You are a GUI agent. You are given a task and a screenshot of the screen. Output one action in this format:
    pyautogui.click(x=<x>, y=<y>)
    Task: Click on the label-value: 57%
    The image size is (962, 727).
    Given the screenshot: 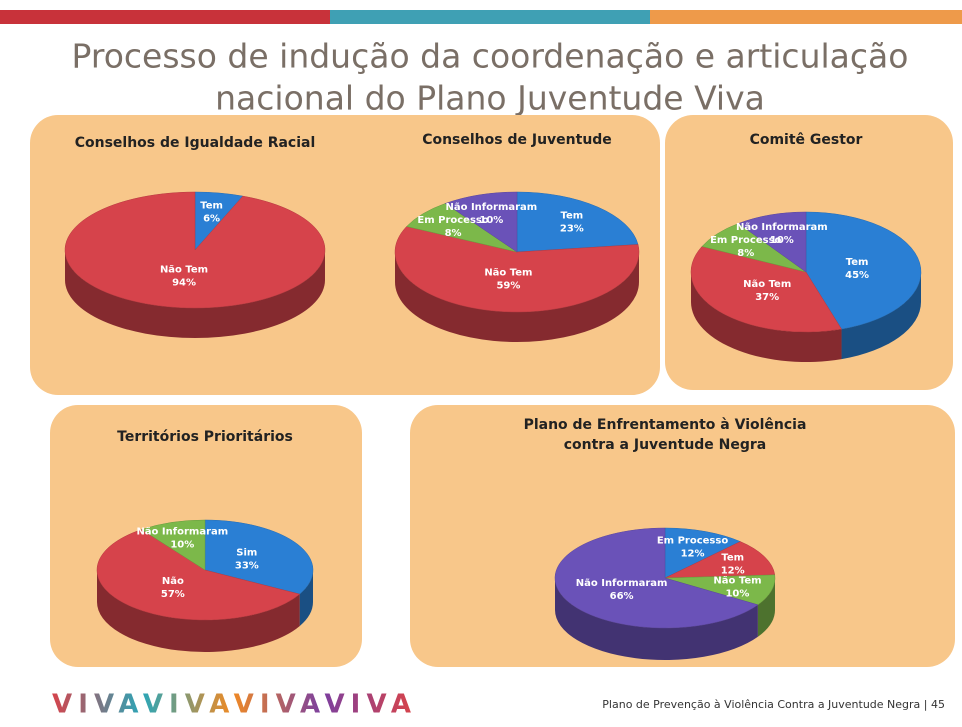 What is the action you would take?
    pyautogui.click(x=173, y=594)
    